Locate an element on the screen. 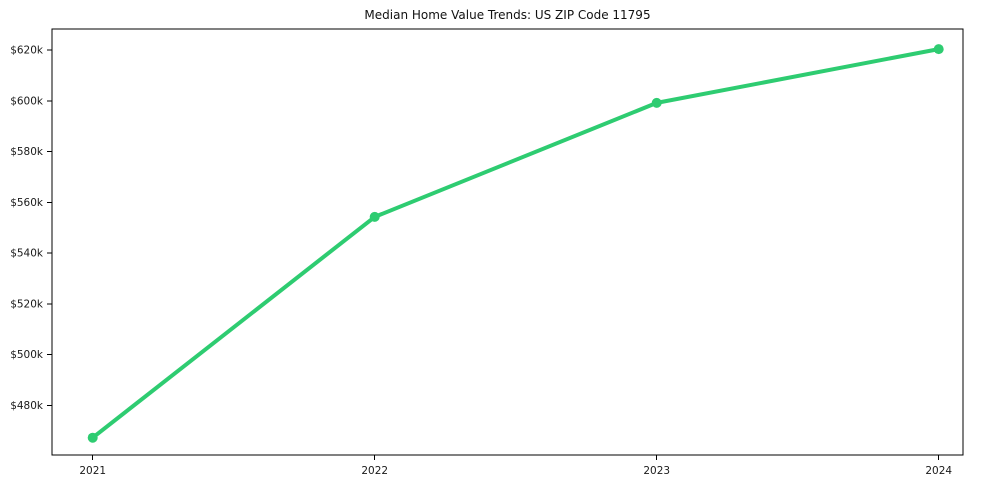 This screenshot has height=490, width=990. y-tick-label: $500k is located at coordinates (27, 355).